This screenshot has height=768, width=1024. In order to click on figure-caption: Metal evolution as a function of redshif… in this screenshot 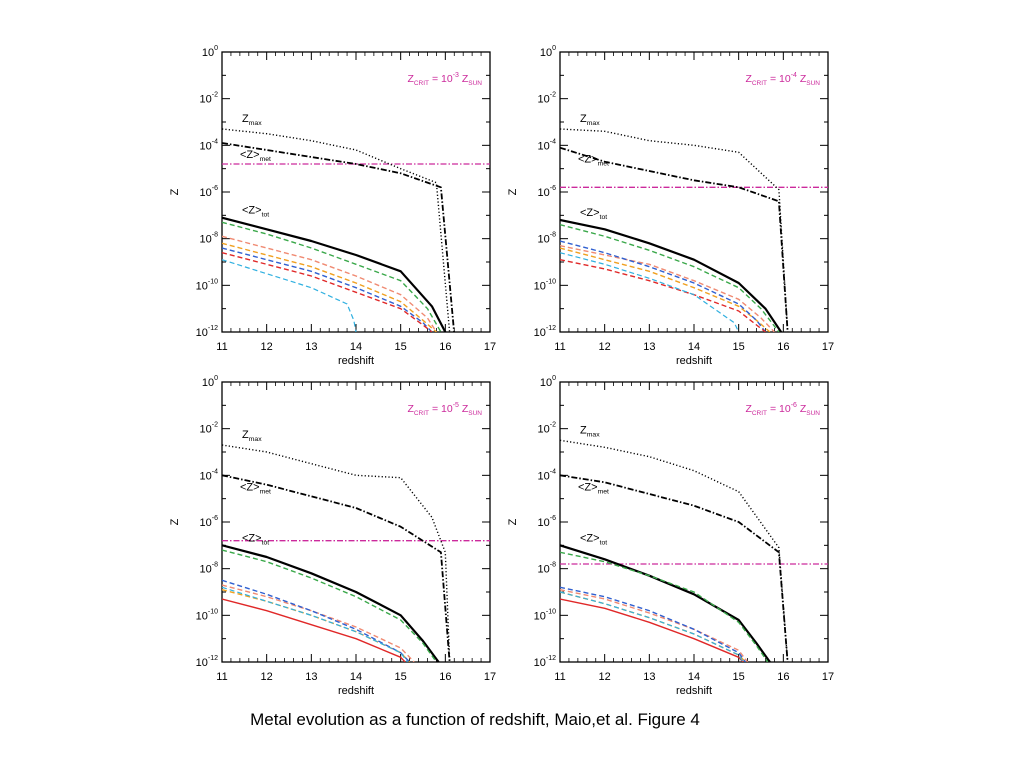, I will do `click(475, 719)`.